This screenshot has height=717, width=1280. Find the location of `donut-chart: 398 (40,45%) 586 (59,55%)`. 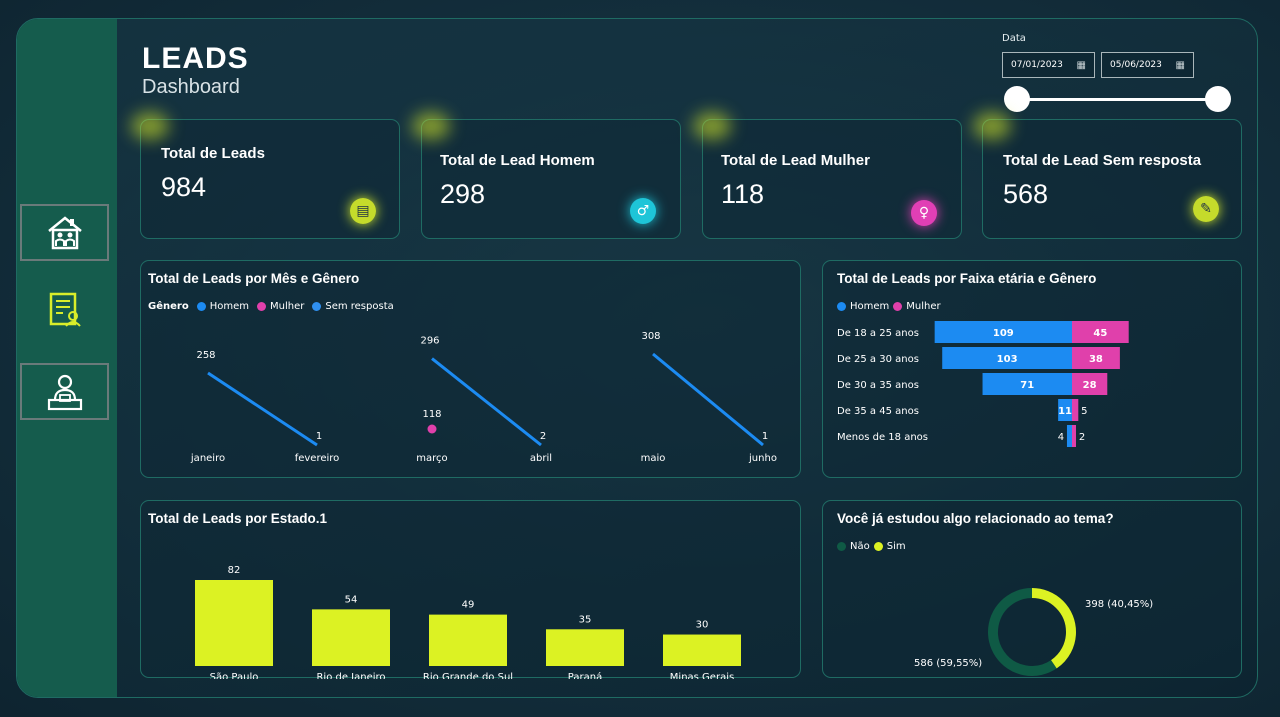

donut-chart: 398 (40,45%) 586 (59,55%) is located at coordinates (1033, 632).